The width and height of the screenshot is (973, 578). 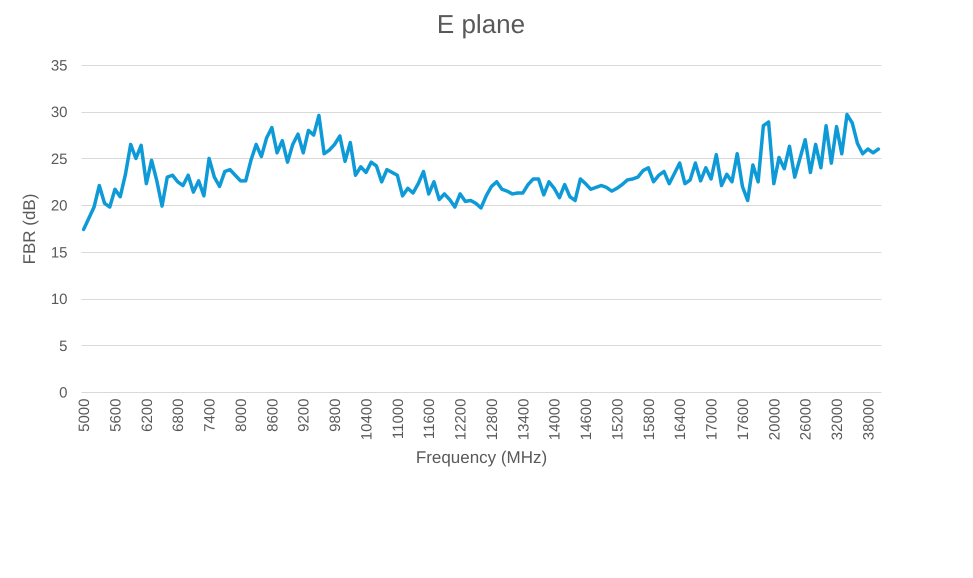 I want to click on x-tick-label: 11600, so click(x=429, y=419).